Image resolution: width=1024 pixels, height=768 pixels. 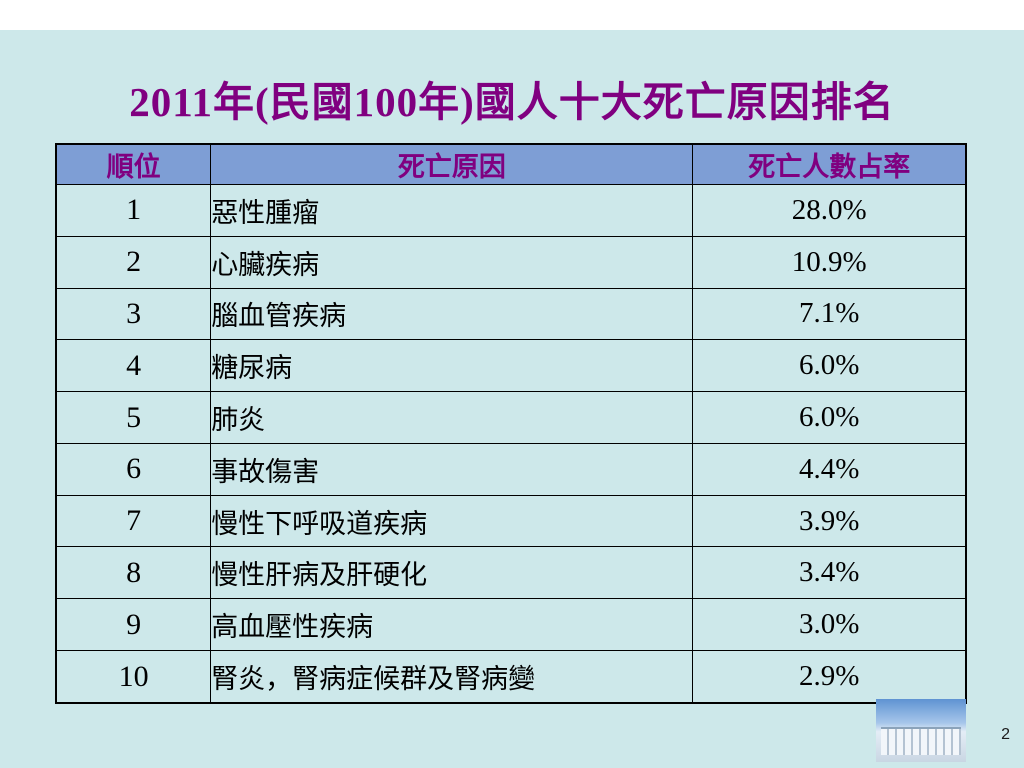 I want to click on table-row: 9 高血壓性疾病 3.0%, so click(x=511, y=625).